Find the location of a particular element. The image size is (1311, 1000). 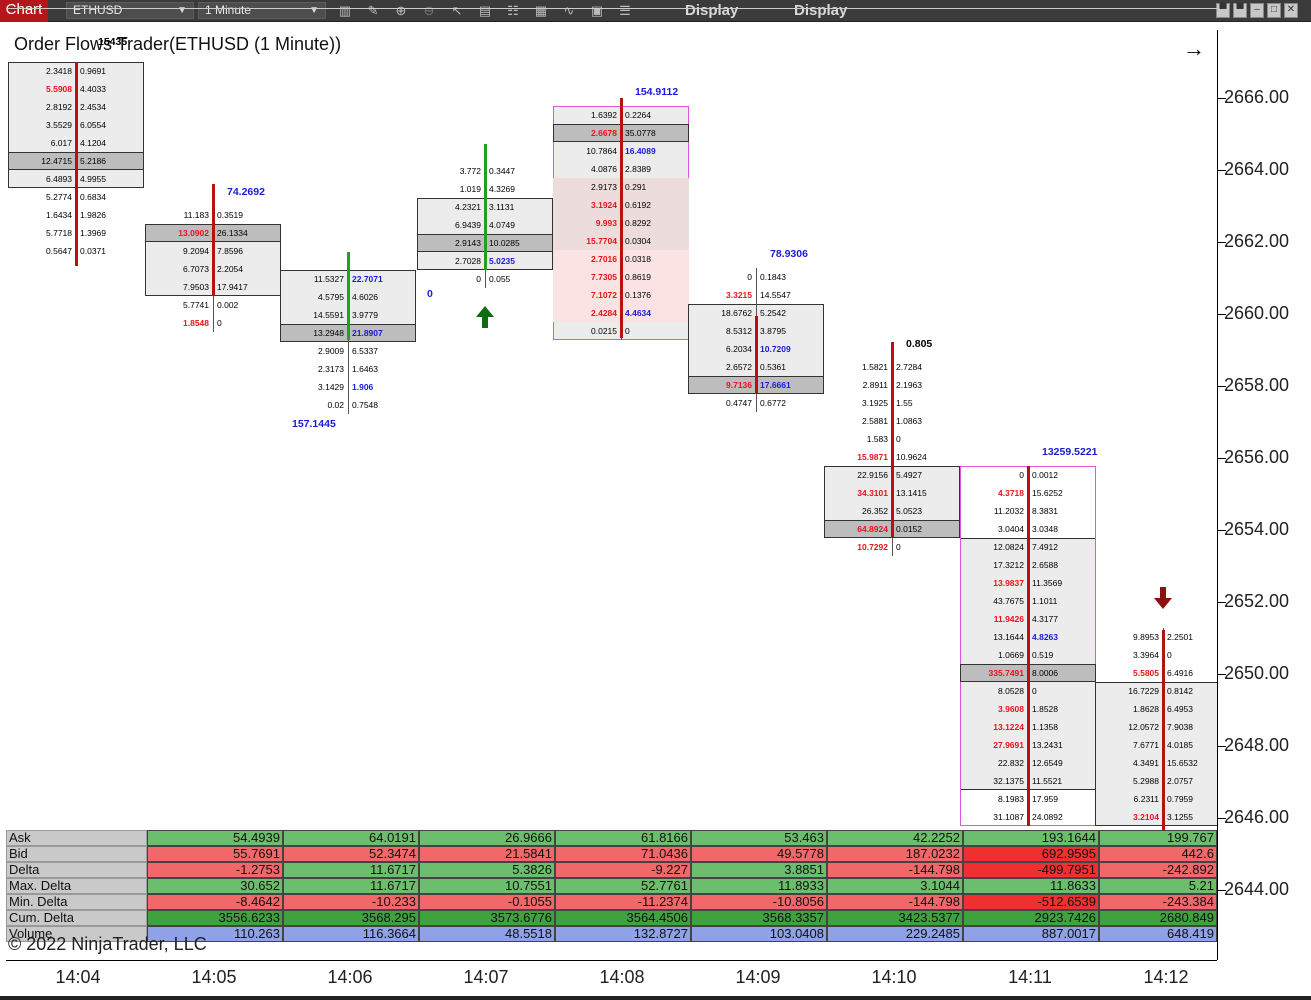

maximize-icon: □ is located at coordinates (1274, 10).